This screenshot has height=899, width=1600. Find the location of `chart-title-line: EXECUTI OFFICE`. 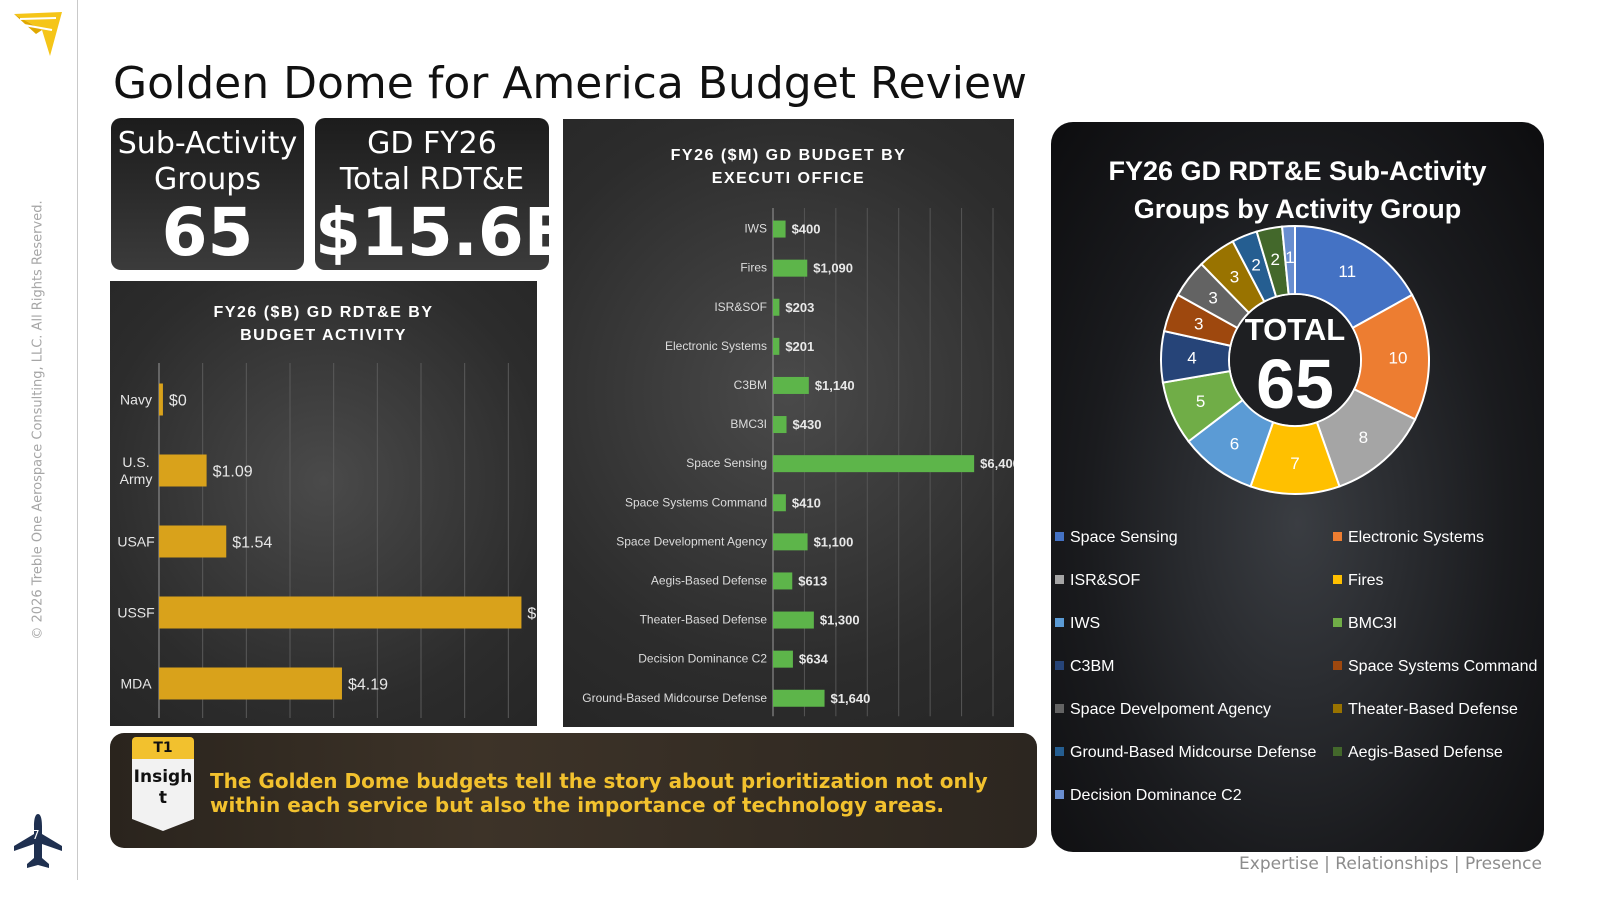

chart-title-line: EXECUTI OFFICE is located at coordinates (788, 178).